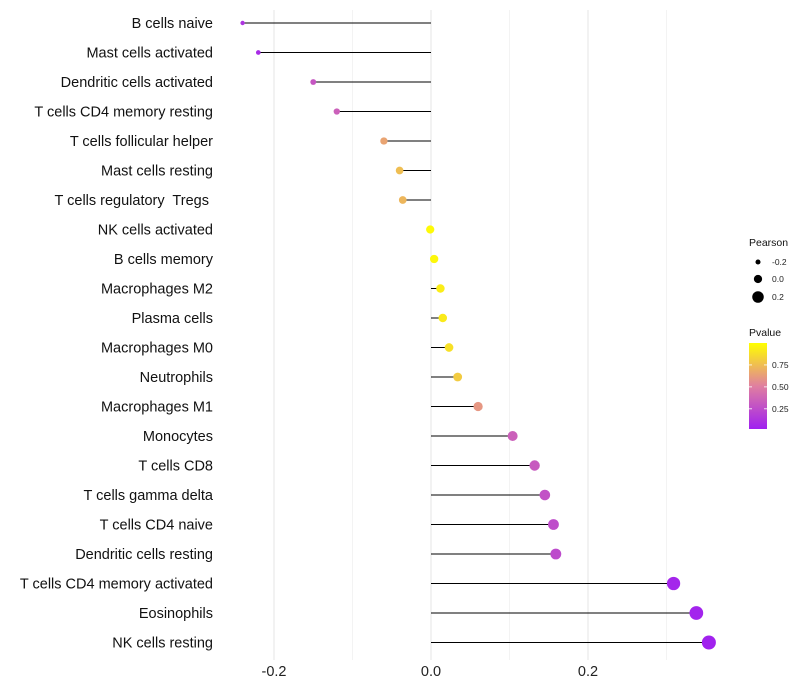 The width and height of the screenshot is (800, 700). What do you see at coordinates (157, 349) in the screenshot?
I see `category-label: Macrophages M0` at bounding box center [157, 349].